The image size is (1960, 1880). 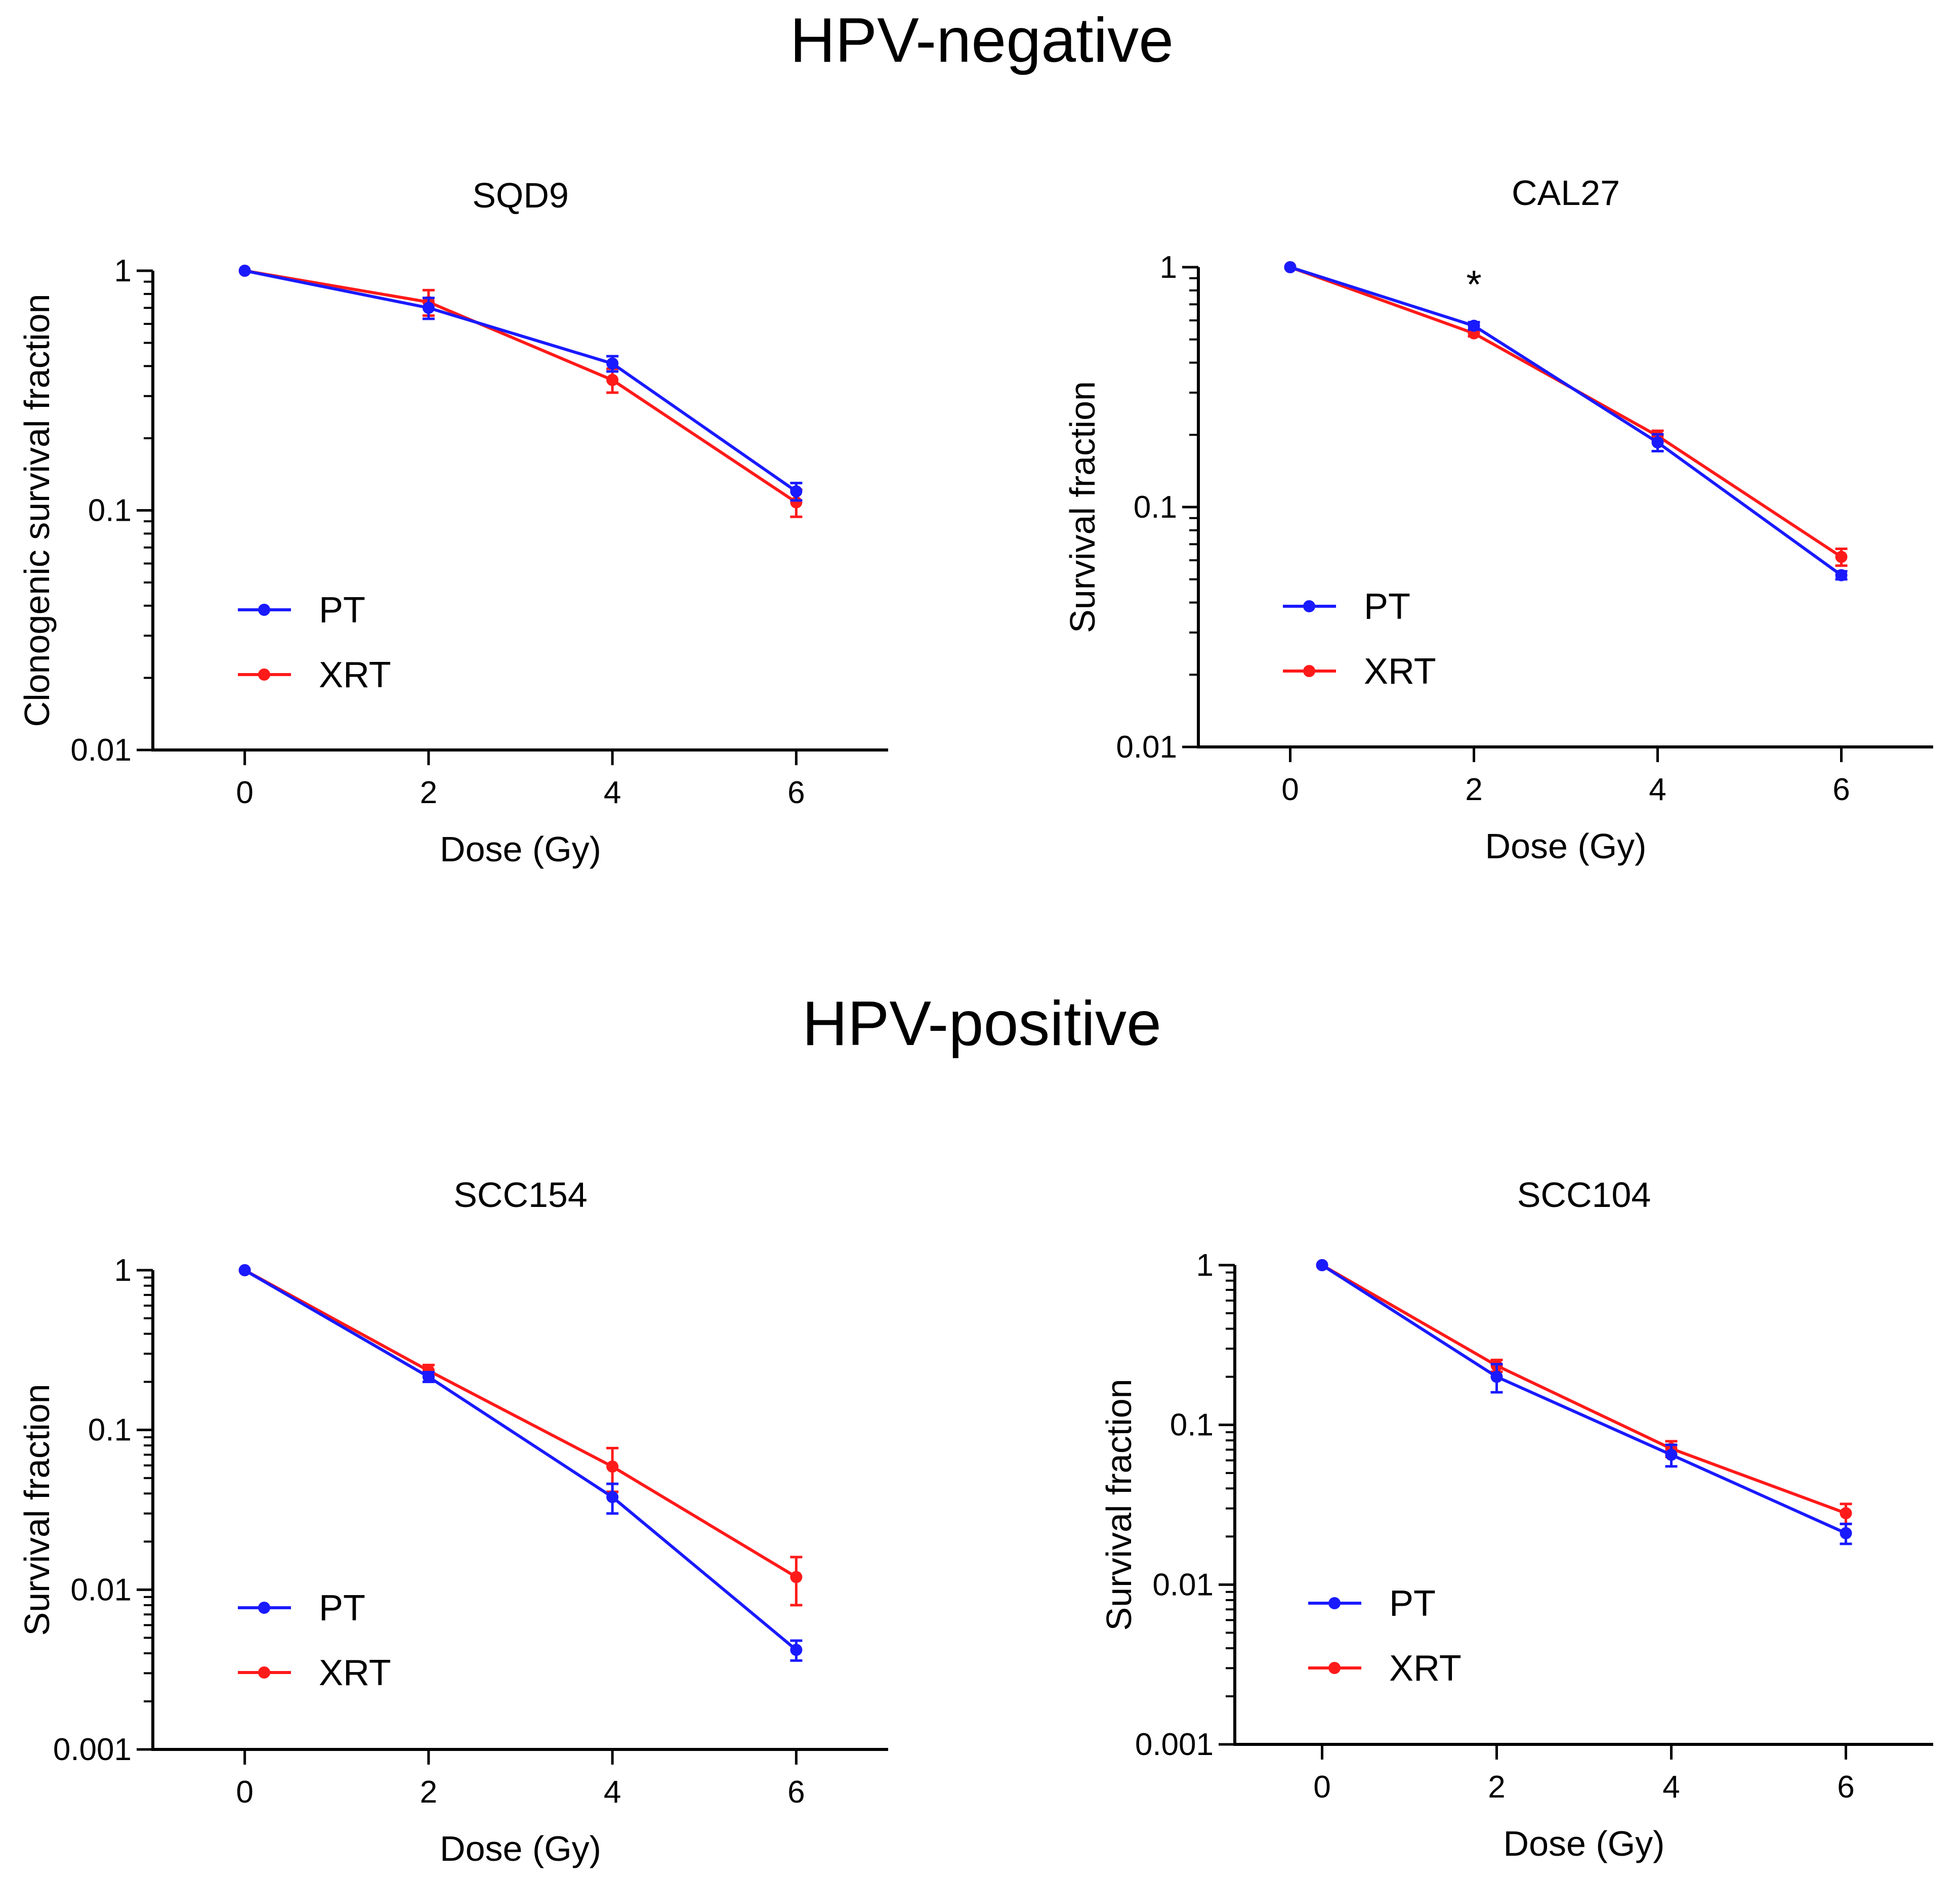 I want to click on section-title-hpv-negative: HPV-negative, so click(x=982, y=40).